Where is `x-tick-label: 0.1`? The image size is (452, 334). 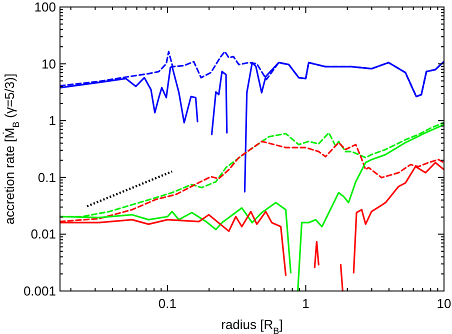
x-tick-label: 0.1 is located at coordinates (167, 303).